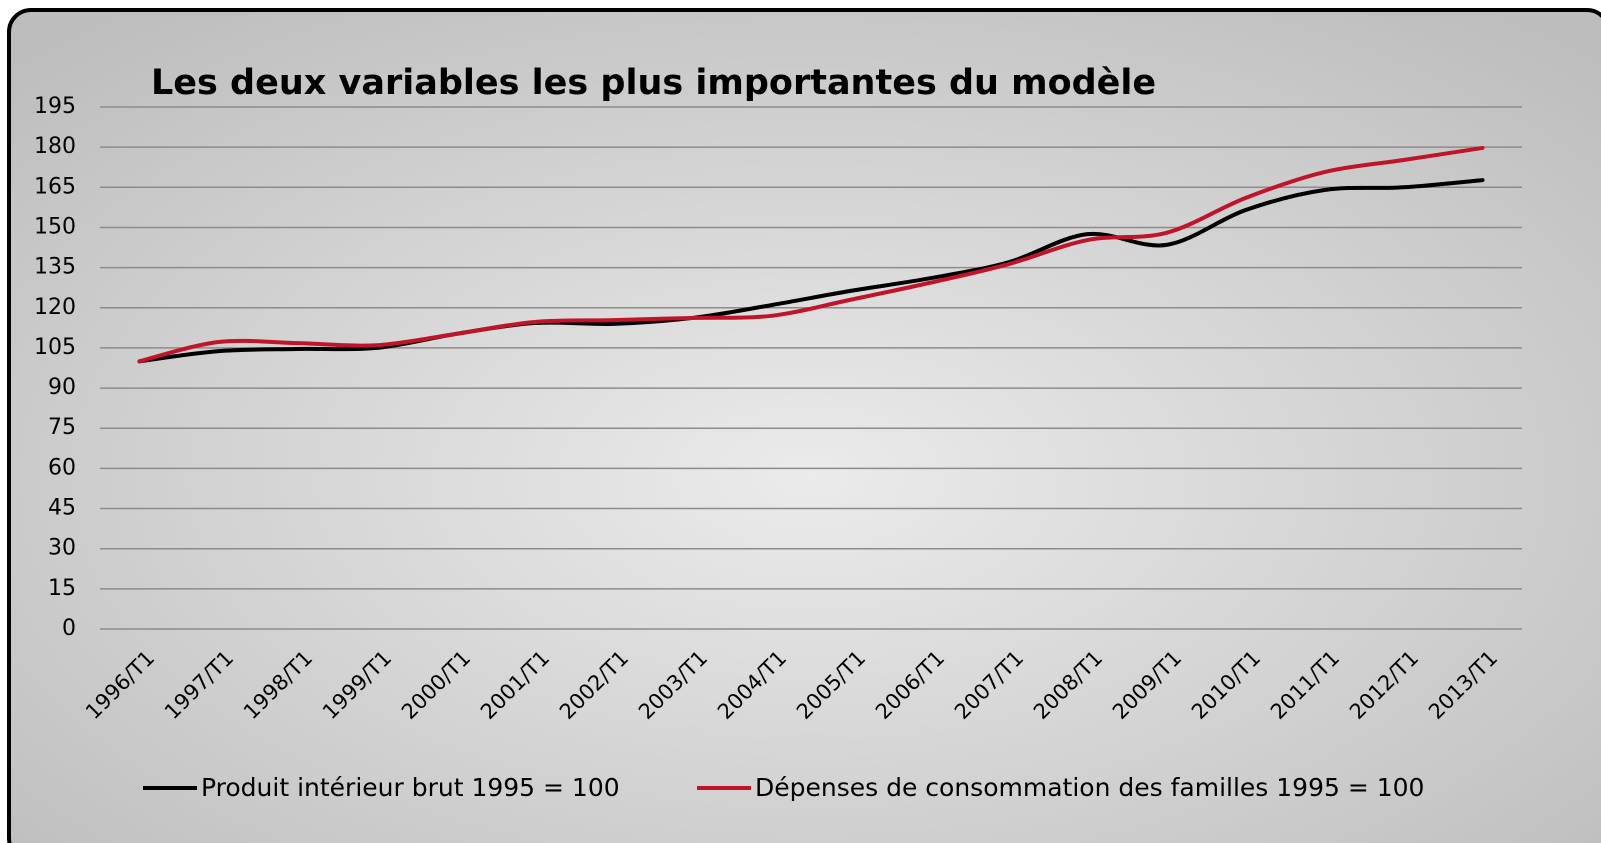 This screenshot has height=843, width=1601. Describe the element at coordinates (55, 267) in the screenshot. I see `y-tick-label: 135` at that location.